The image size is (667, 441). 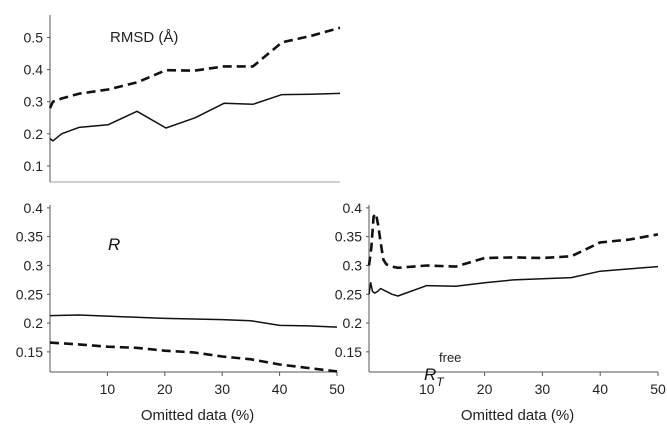 What do you see at coordinates (34, 166) in the screenshot?
I see `y-tick-label: 0.1` at bounding box center [34, 166].